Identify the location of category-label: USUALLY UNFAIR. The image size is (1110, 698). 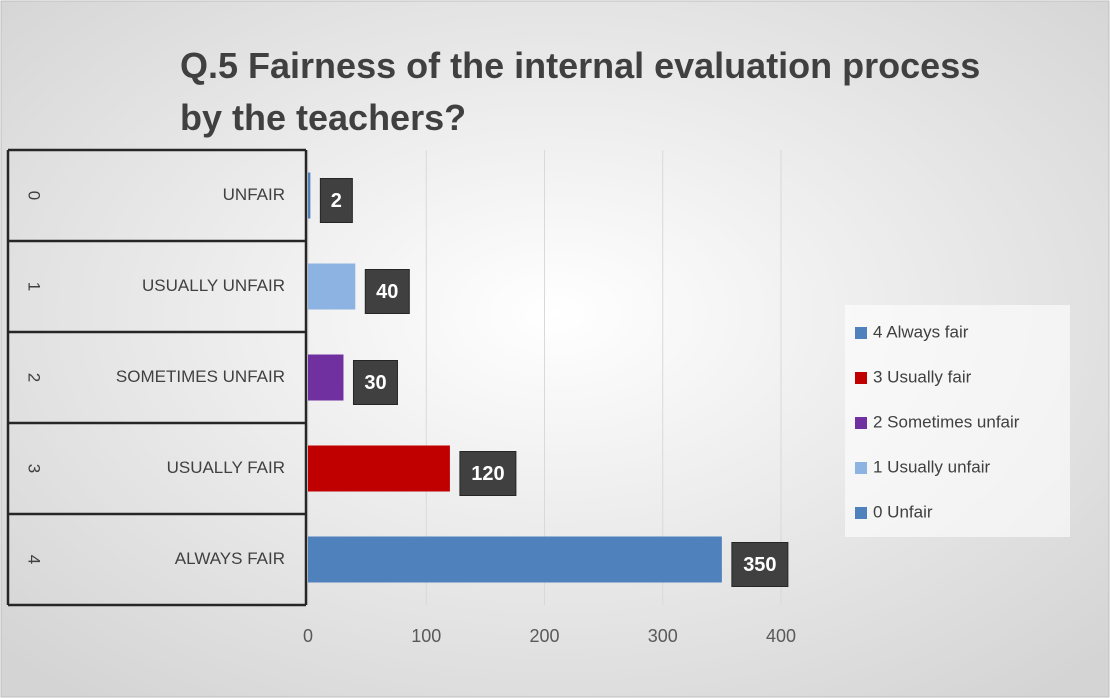
(213, 285).